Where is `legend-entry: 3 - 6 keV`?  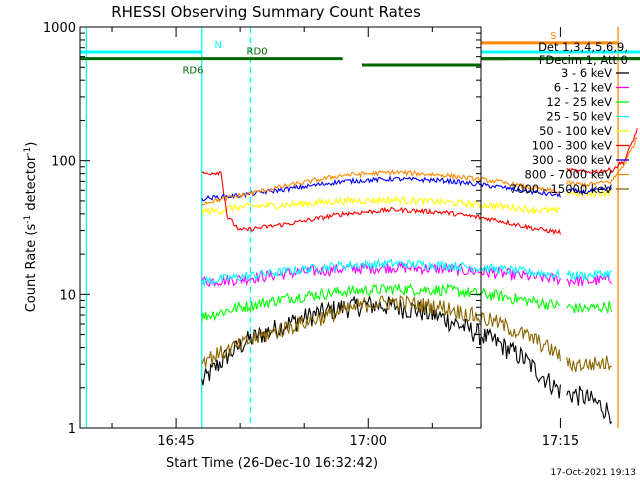
legend-entry: 3 - 6 keV is located at coordinates (586, 73).